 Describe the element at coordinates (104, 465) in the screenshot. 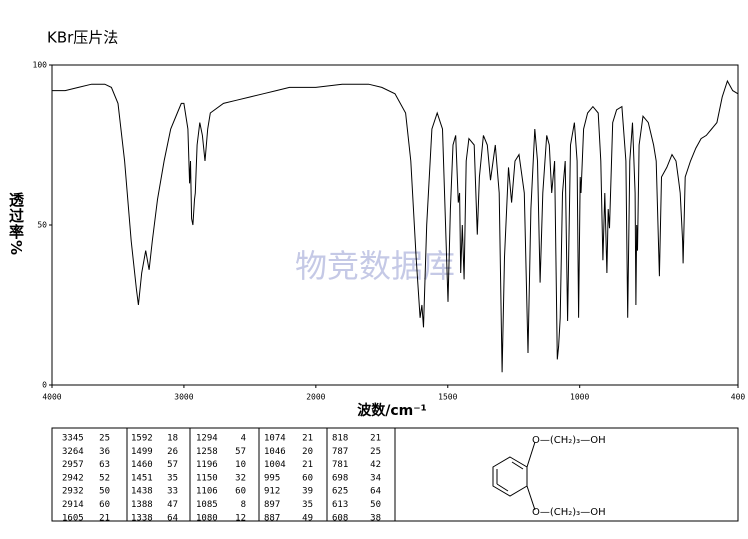

I see `peak-transmittance: 63` at that location.